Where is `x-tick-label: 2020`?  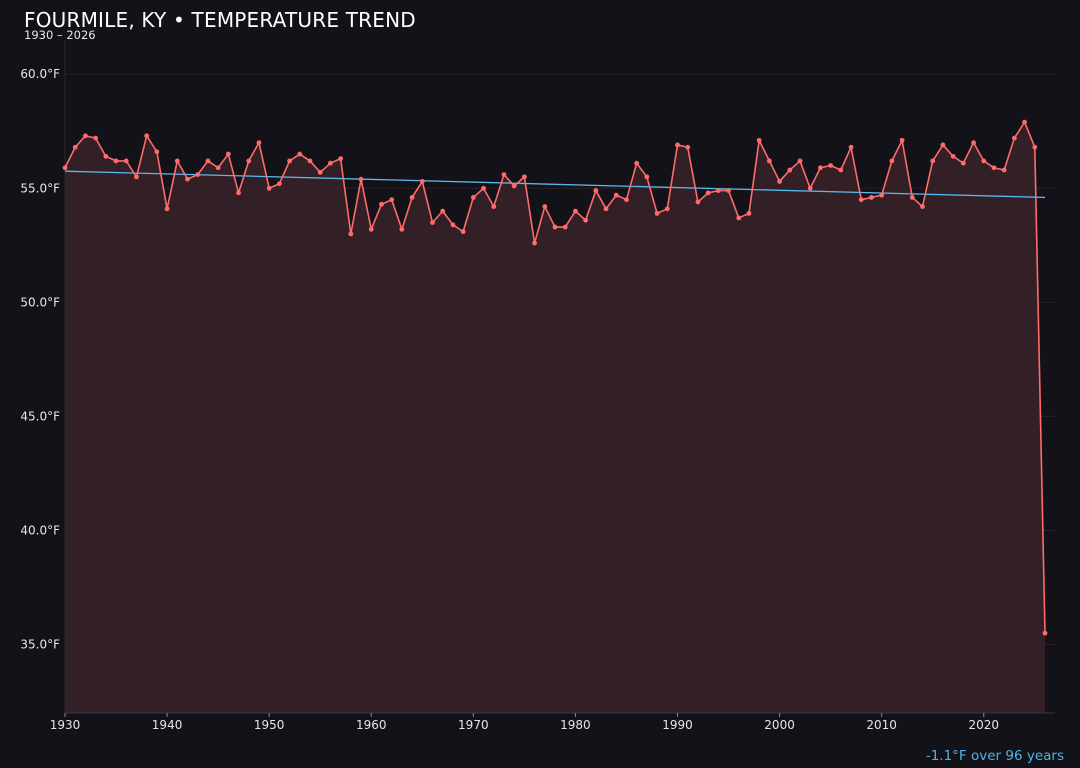
x-tick-label: 2020 is located at coordinates (983, 725).